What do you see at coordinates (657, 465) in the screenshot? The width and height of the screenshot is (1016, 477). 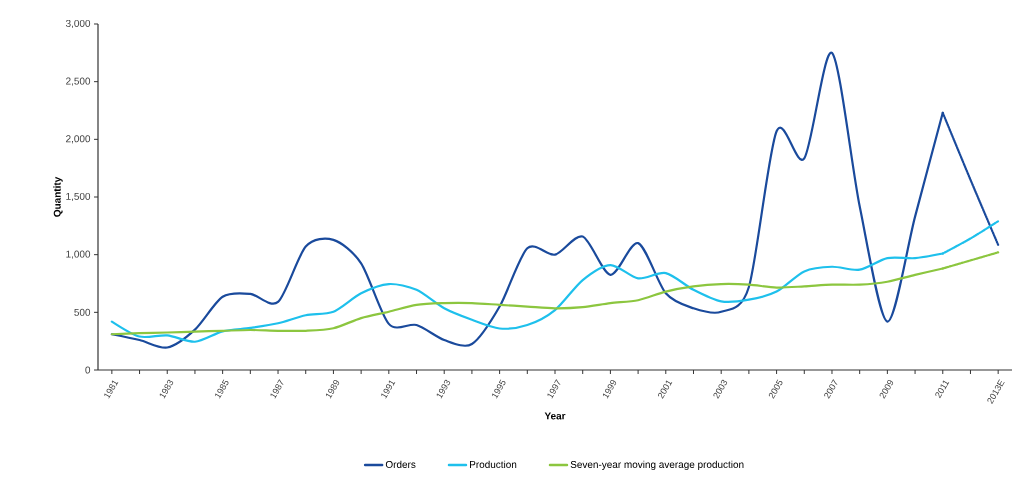 I see `legend-label: Seven-year moving average production` at bounding box center [657, 465].